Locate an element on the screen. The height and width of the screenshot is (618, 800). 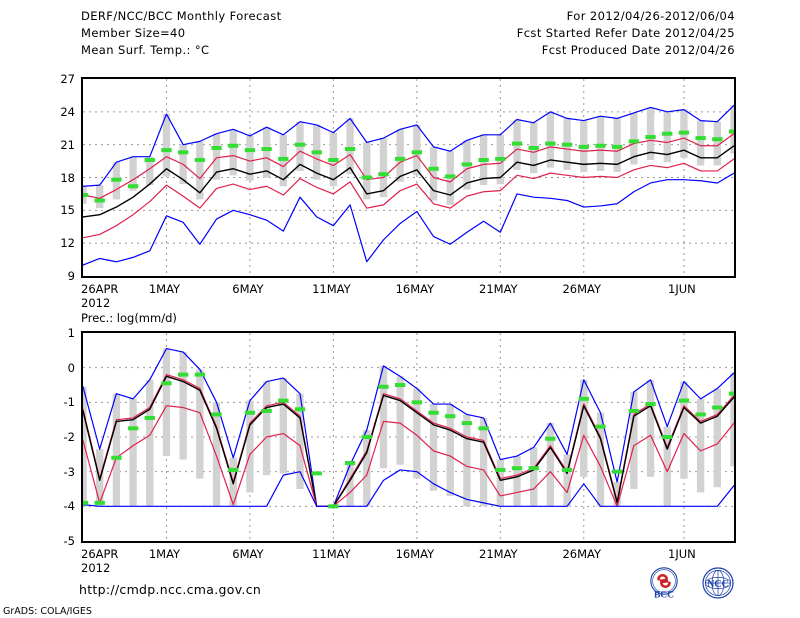
temperature-x-year-label: 2012 is located at coordinates (96, 303).